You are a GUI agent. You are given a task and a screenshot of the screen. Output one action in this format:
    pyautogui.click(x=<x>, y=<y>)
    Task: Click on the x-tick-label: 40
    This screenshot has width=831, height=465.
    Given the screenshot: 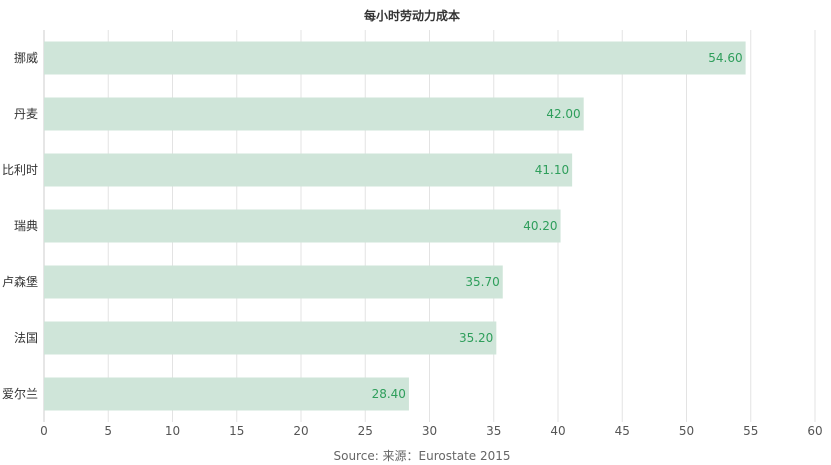 What is the action you would take?
    pyautogui.click(x=557, y=431)
    